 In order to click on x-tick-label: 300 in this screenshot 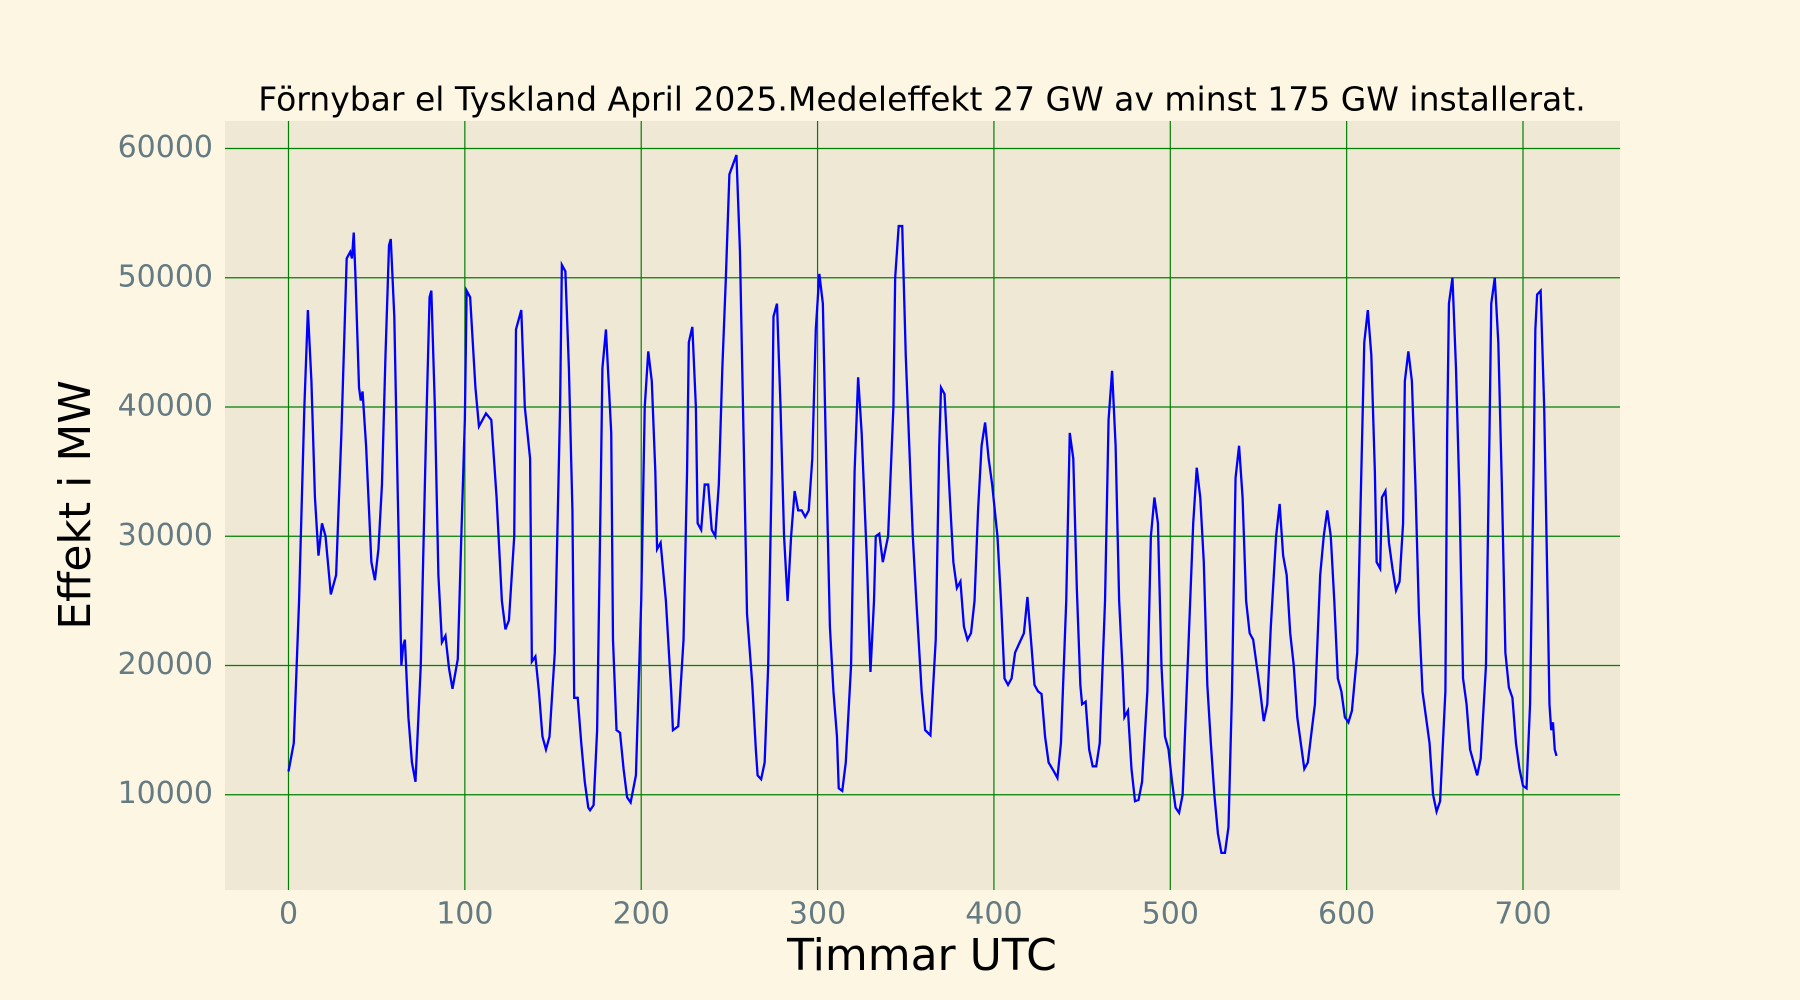, I will do `click(817, 914)`.